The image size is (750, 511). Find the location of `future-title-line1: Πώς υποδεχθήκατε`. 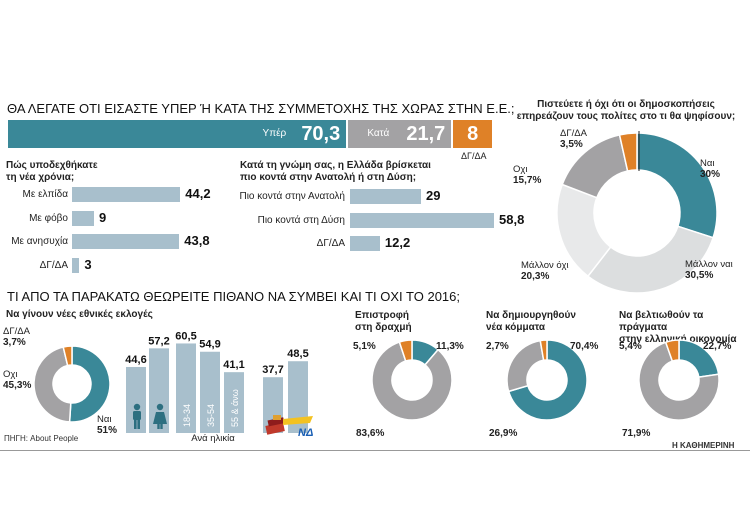

future-title-line1: Πώς υποδεχθήκατε is located at coordinates (52, 165).